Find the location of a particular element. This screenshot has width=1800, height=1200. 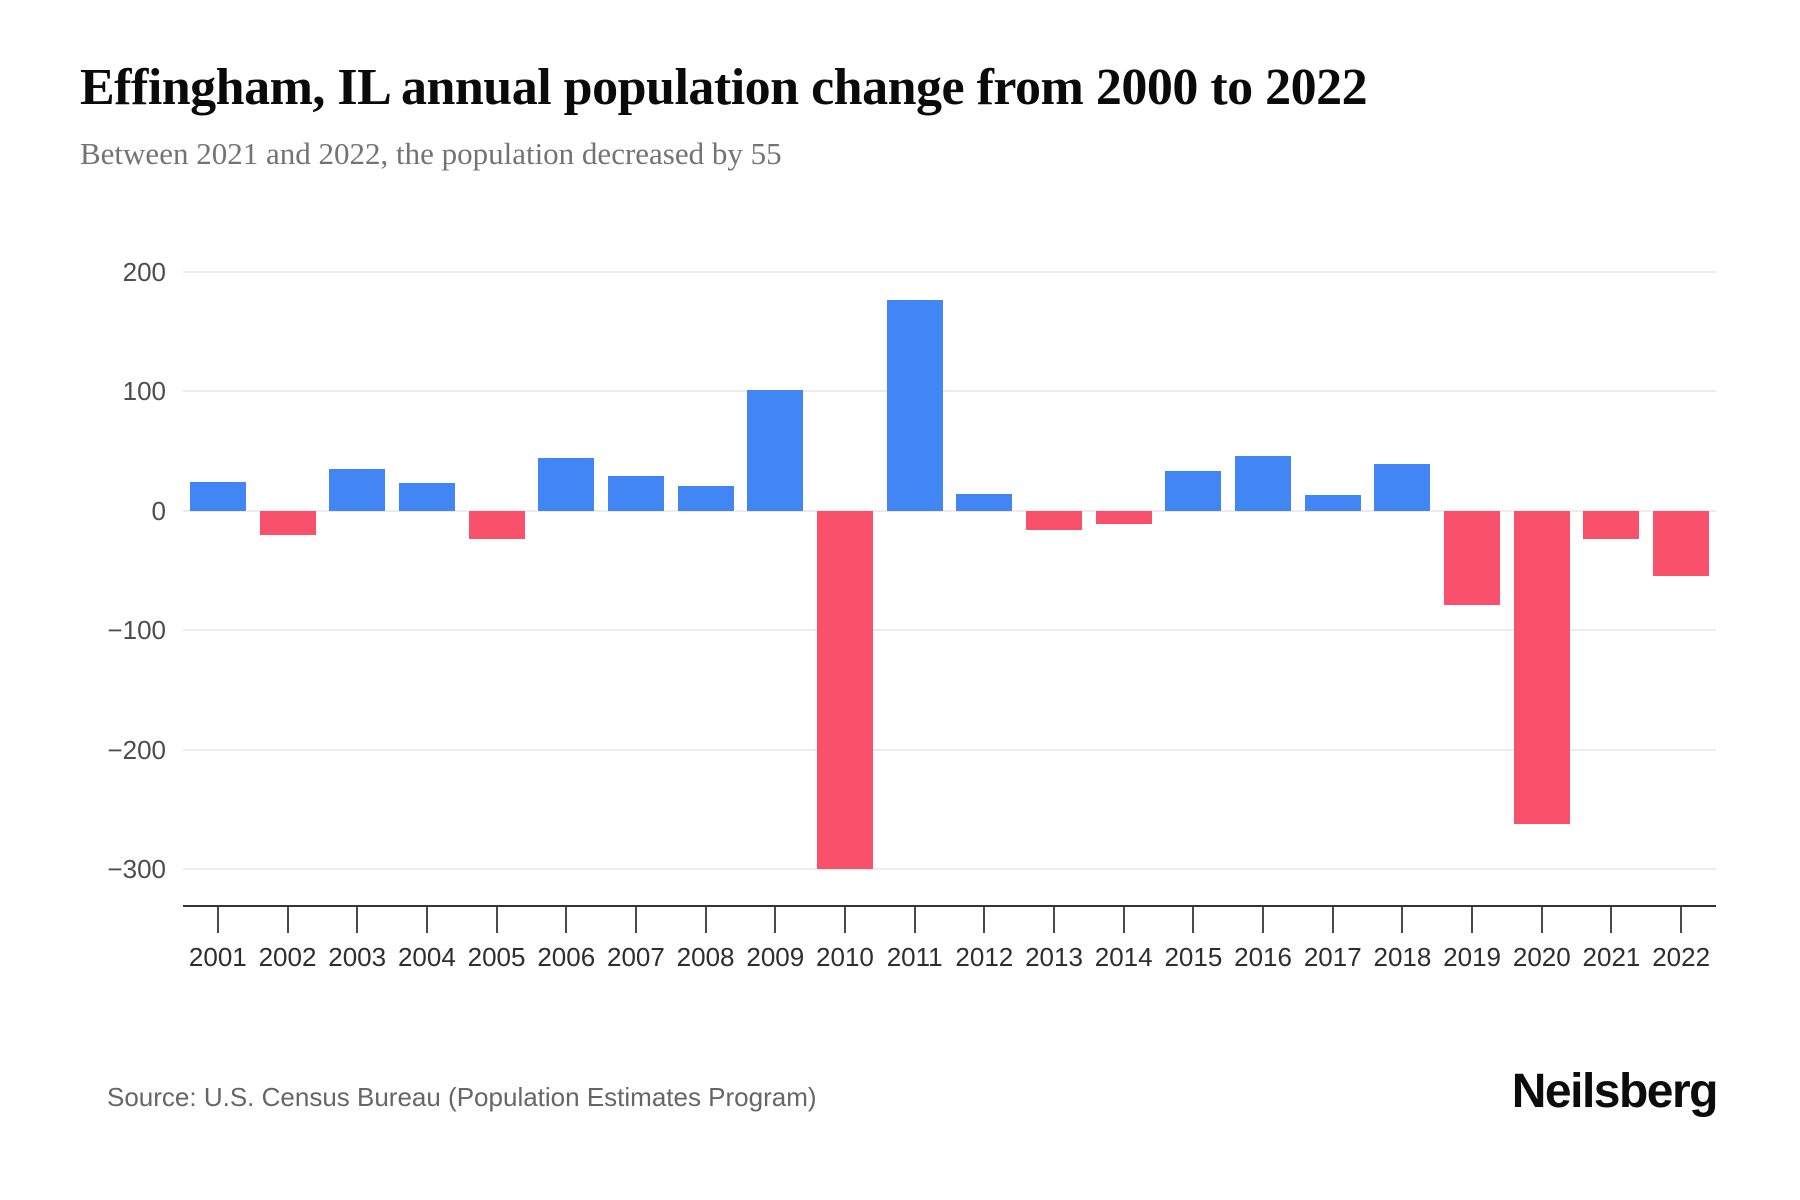

x-tick-label-2005: 2005 is located at coordinates (496, 957).